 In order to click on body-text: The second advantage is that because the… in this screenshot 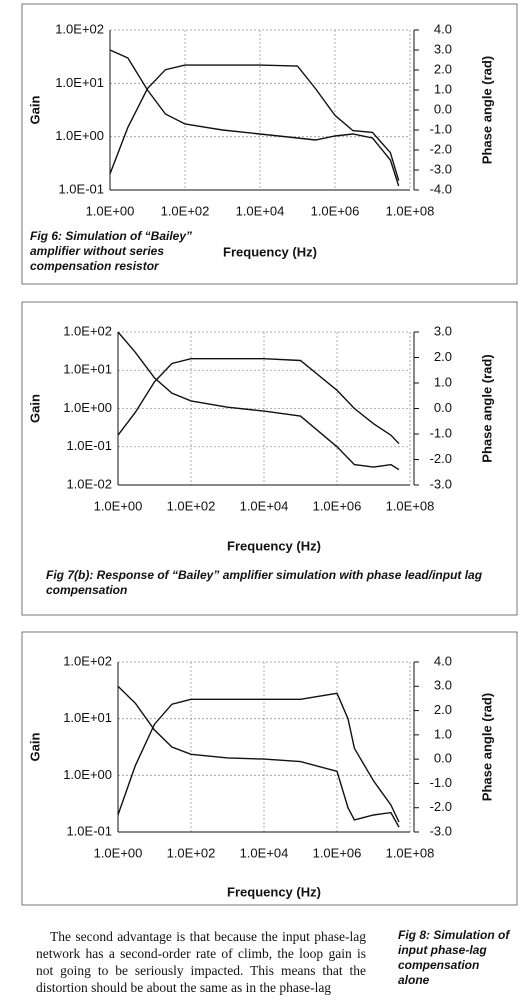, I will do `click(201, 962)`.